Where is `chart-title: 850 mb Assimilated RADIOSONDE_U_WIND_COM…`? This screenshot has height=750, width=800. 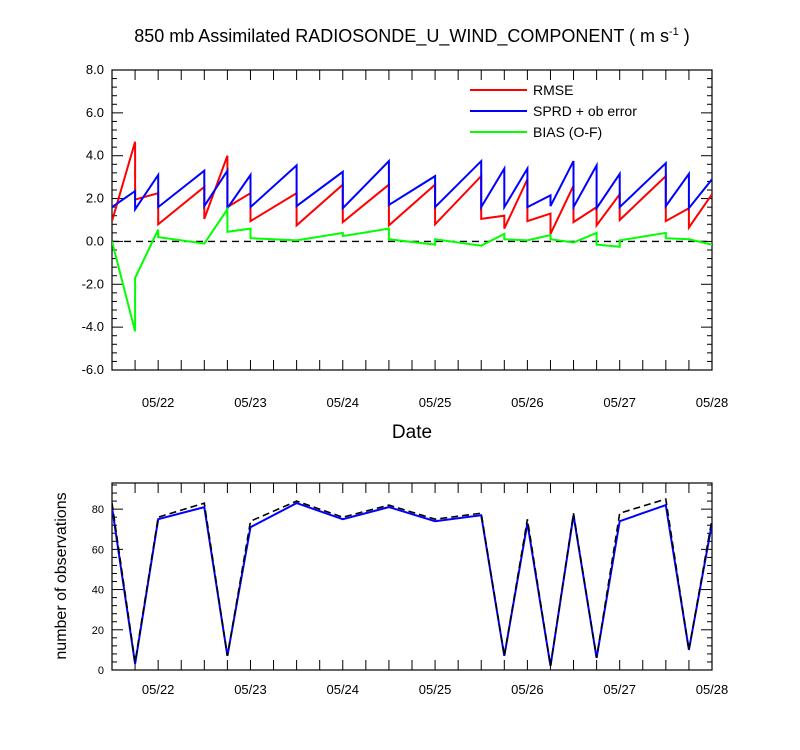 chart-title: 850 mb Assimilated RADIOSONDE_U_WIND_COM… is located at coordinates (412, 36).